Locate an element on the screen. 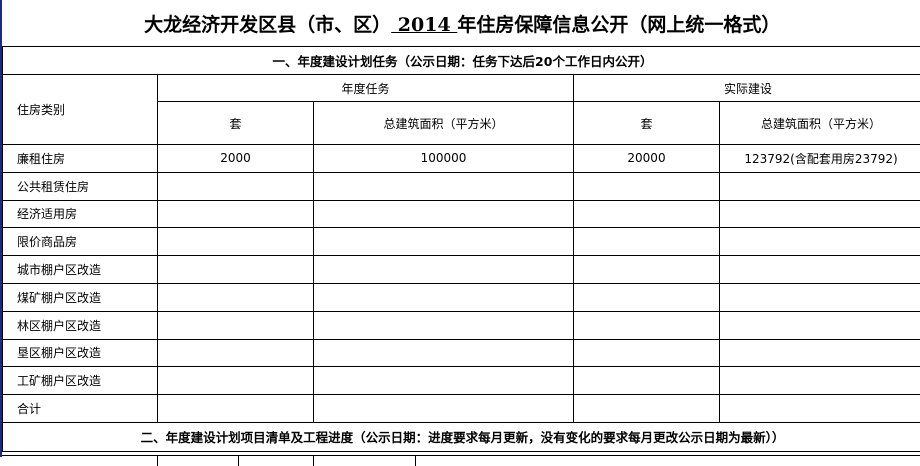  header-annual-task: 年度任务 is located at coordinates (366, 88).